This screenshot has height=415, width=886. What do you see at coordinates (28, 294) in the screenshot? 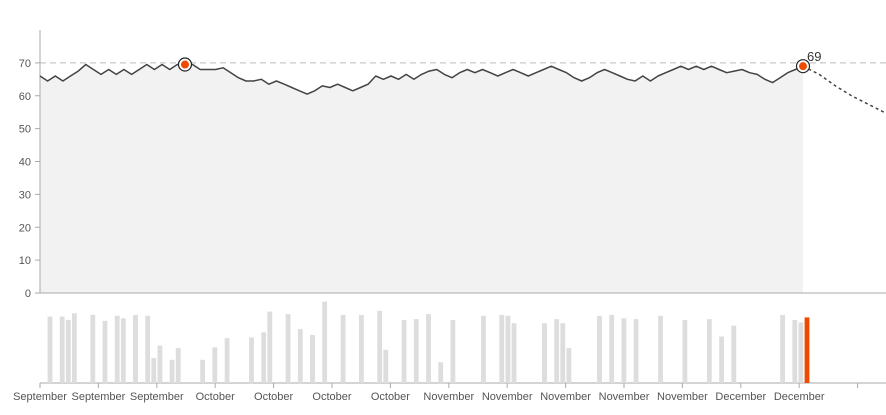
I see `y-tick-label: 0` at bounding box center [28, 294].